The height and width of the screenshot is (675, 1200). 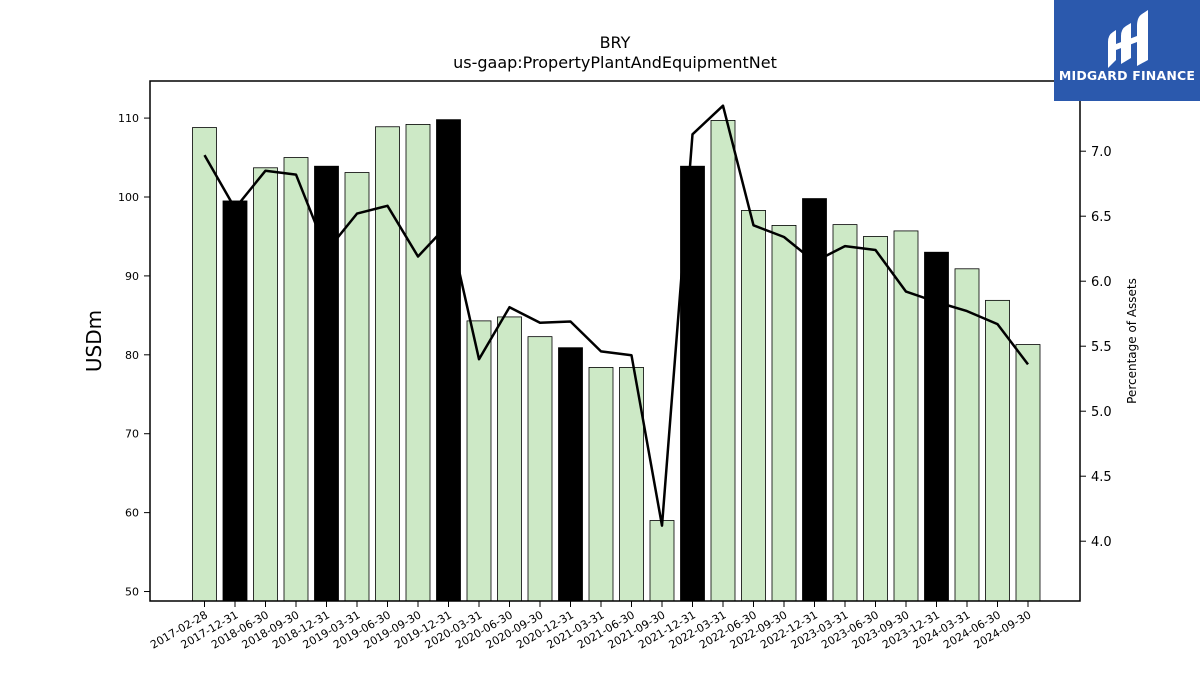 What do you see at coordinates (1132, 341) in the screenshot?
I see `y2-axis-label: Percentage of Assets` at bounding box center [1132, 341].